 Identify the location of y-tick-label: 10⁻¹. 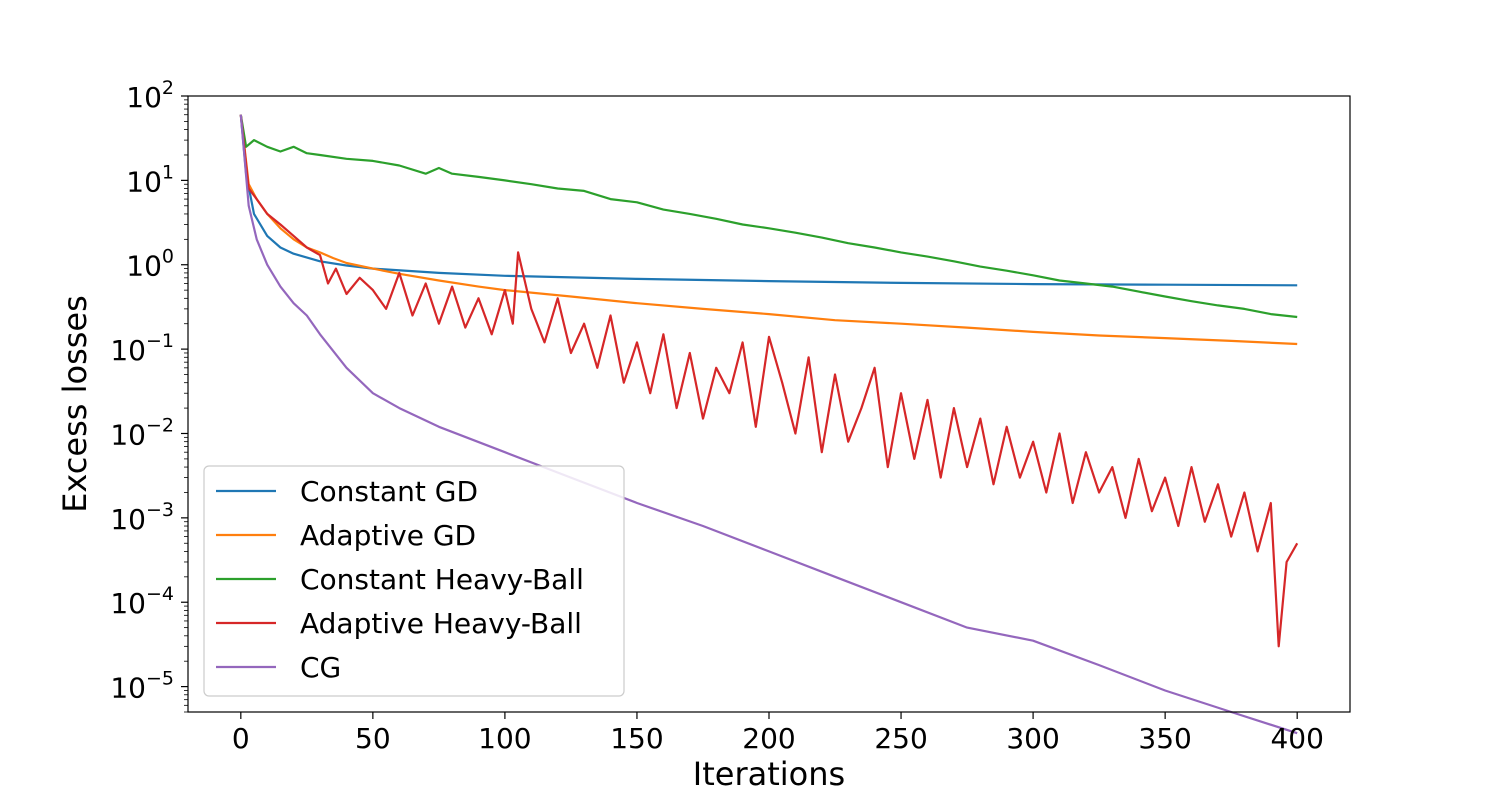
(142, 348).